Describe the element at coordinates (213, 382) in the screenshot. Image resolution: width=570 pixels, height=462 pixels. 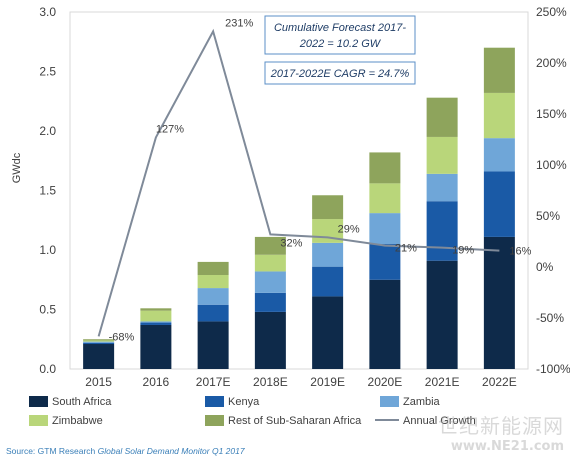
I see `x-tick-label: 2017E` at that location.